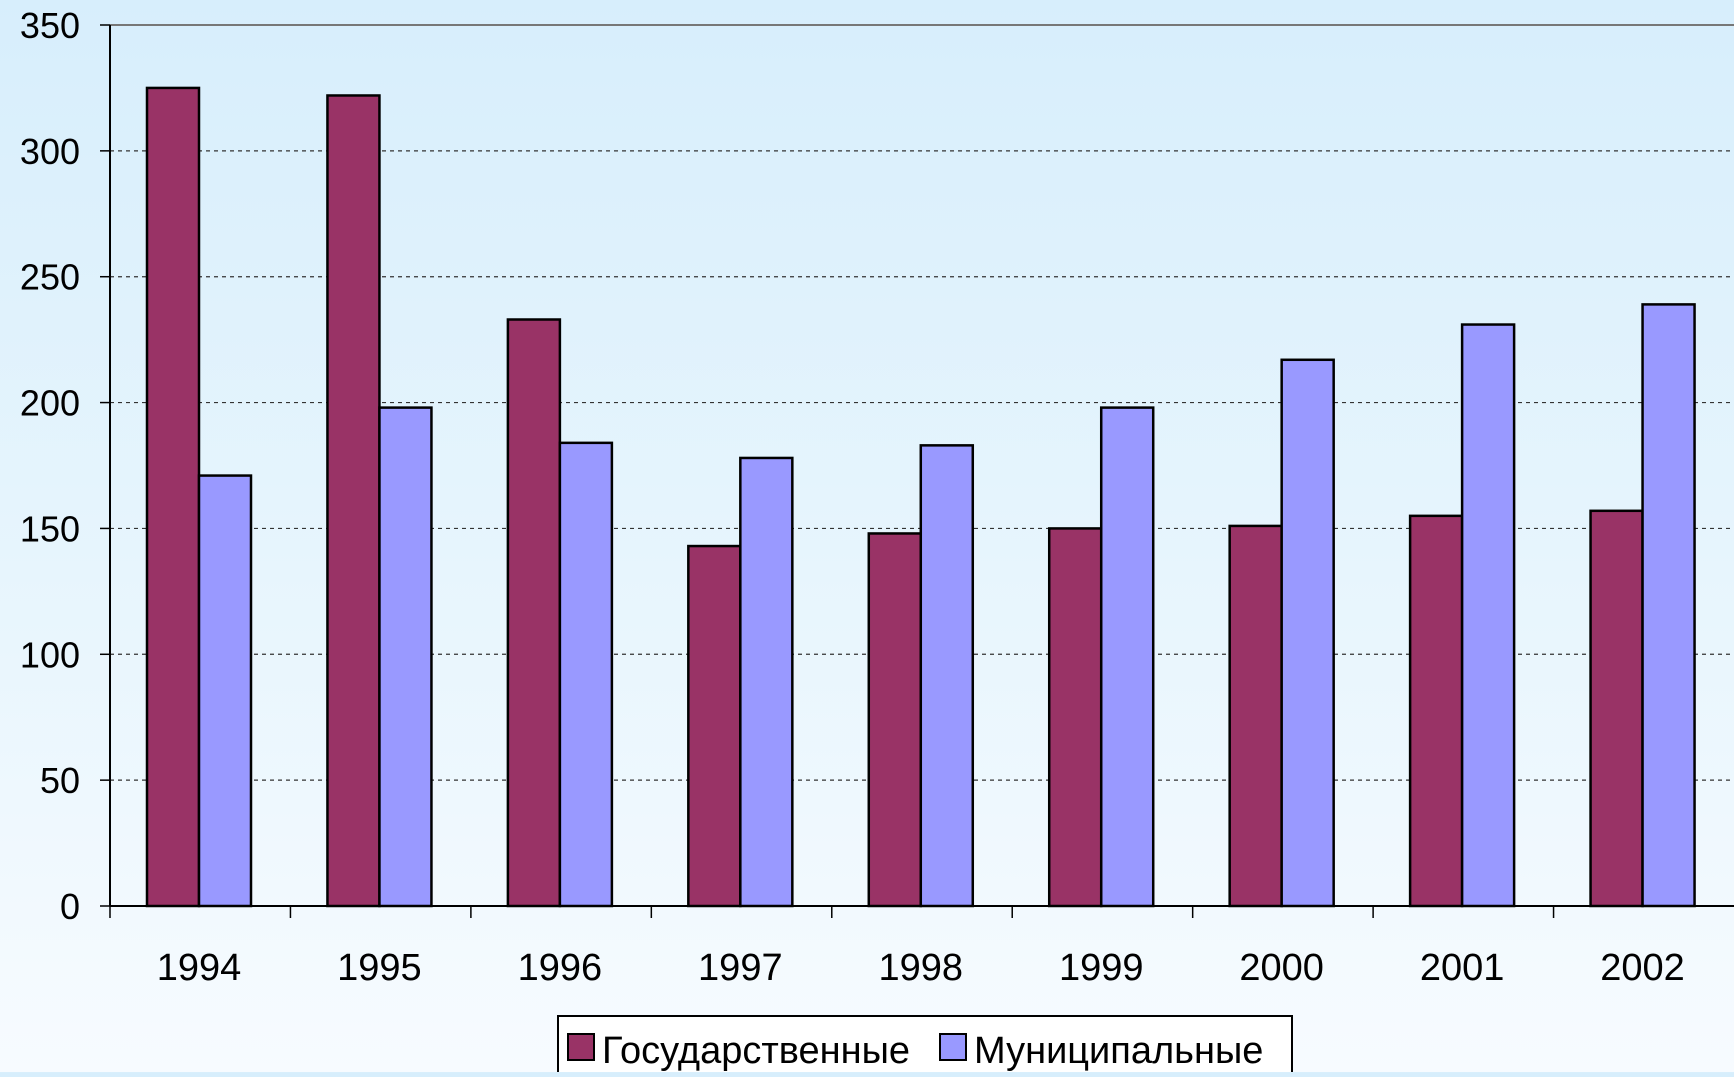  I want to click on x-tick-label: 1995, so click(379, 968).